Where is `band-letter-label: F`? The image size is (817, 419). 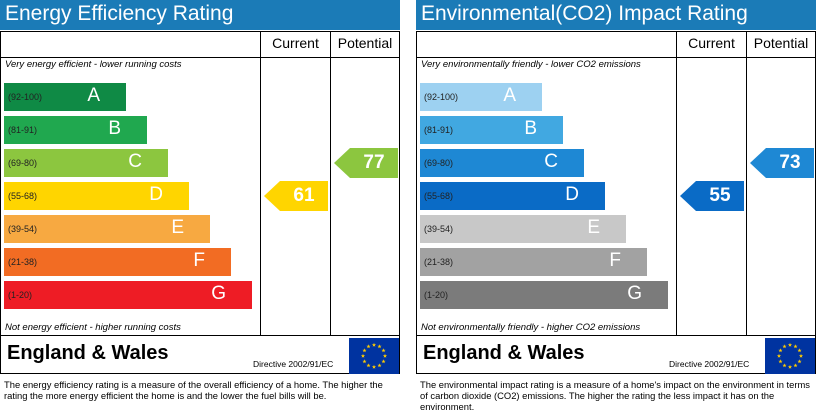 band-letter-label: F is located at coordinates (615, 260).